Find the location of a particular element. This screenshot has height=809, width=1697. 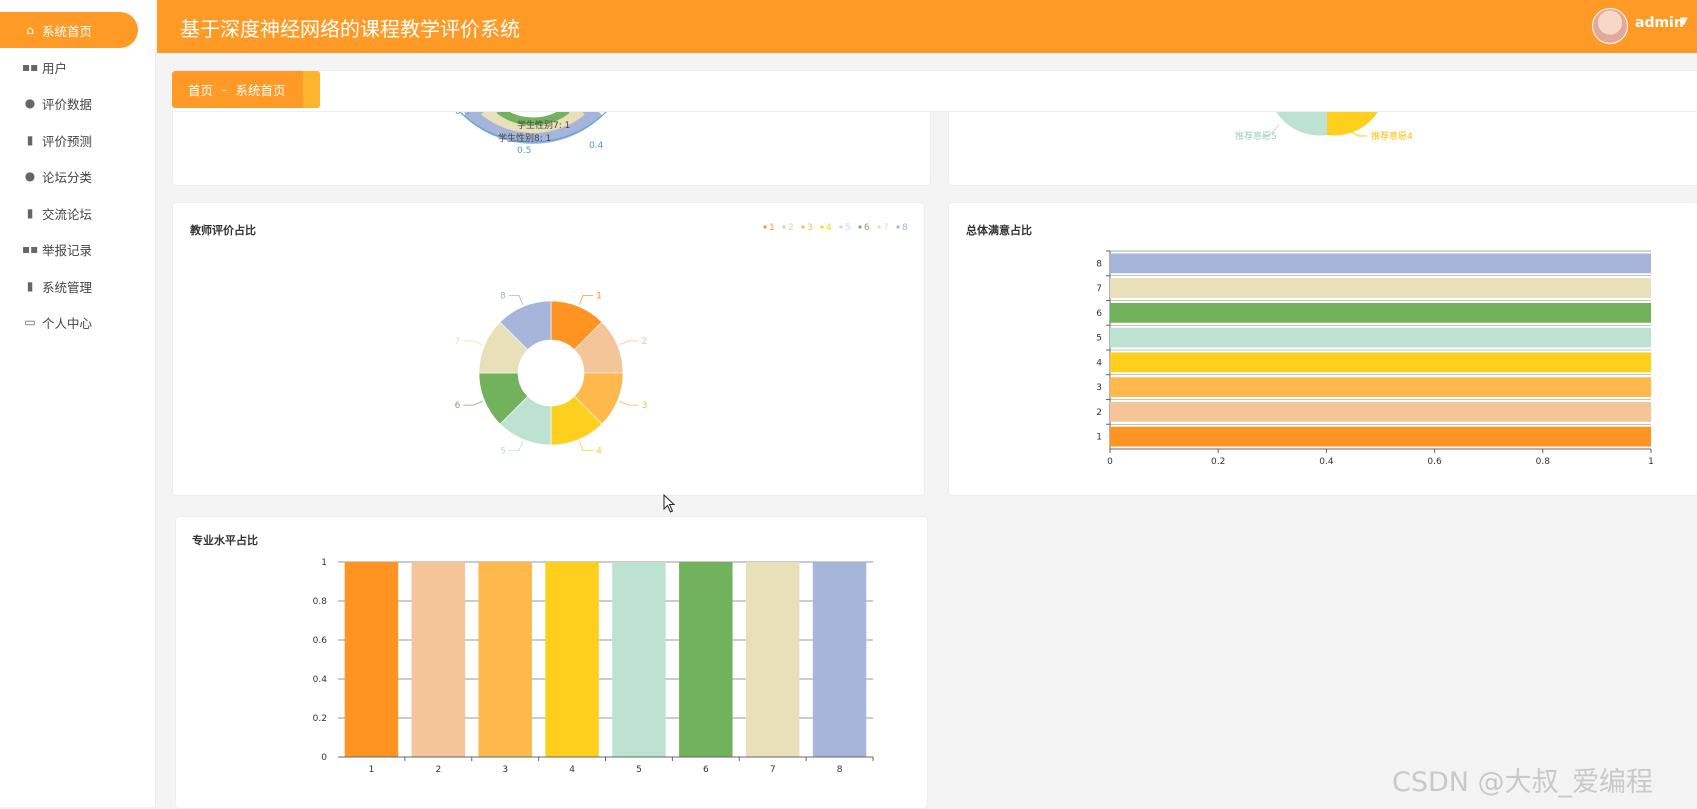

y-tick-label: 0 is located at coordinates (324, 758).